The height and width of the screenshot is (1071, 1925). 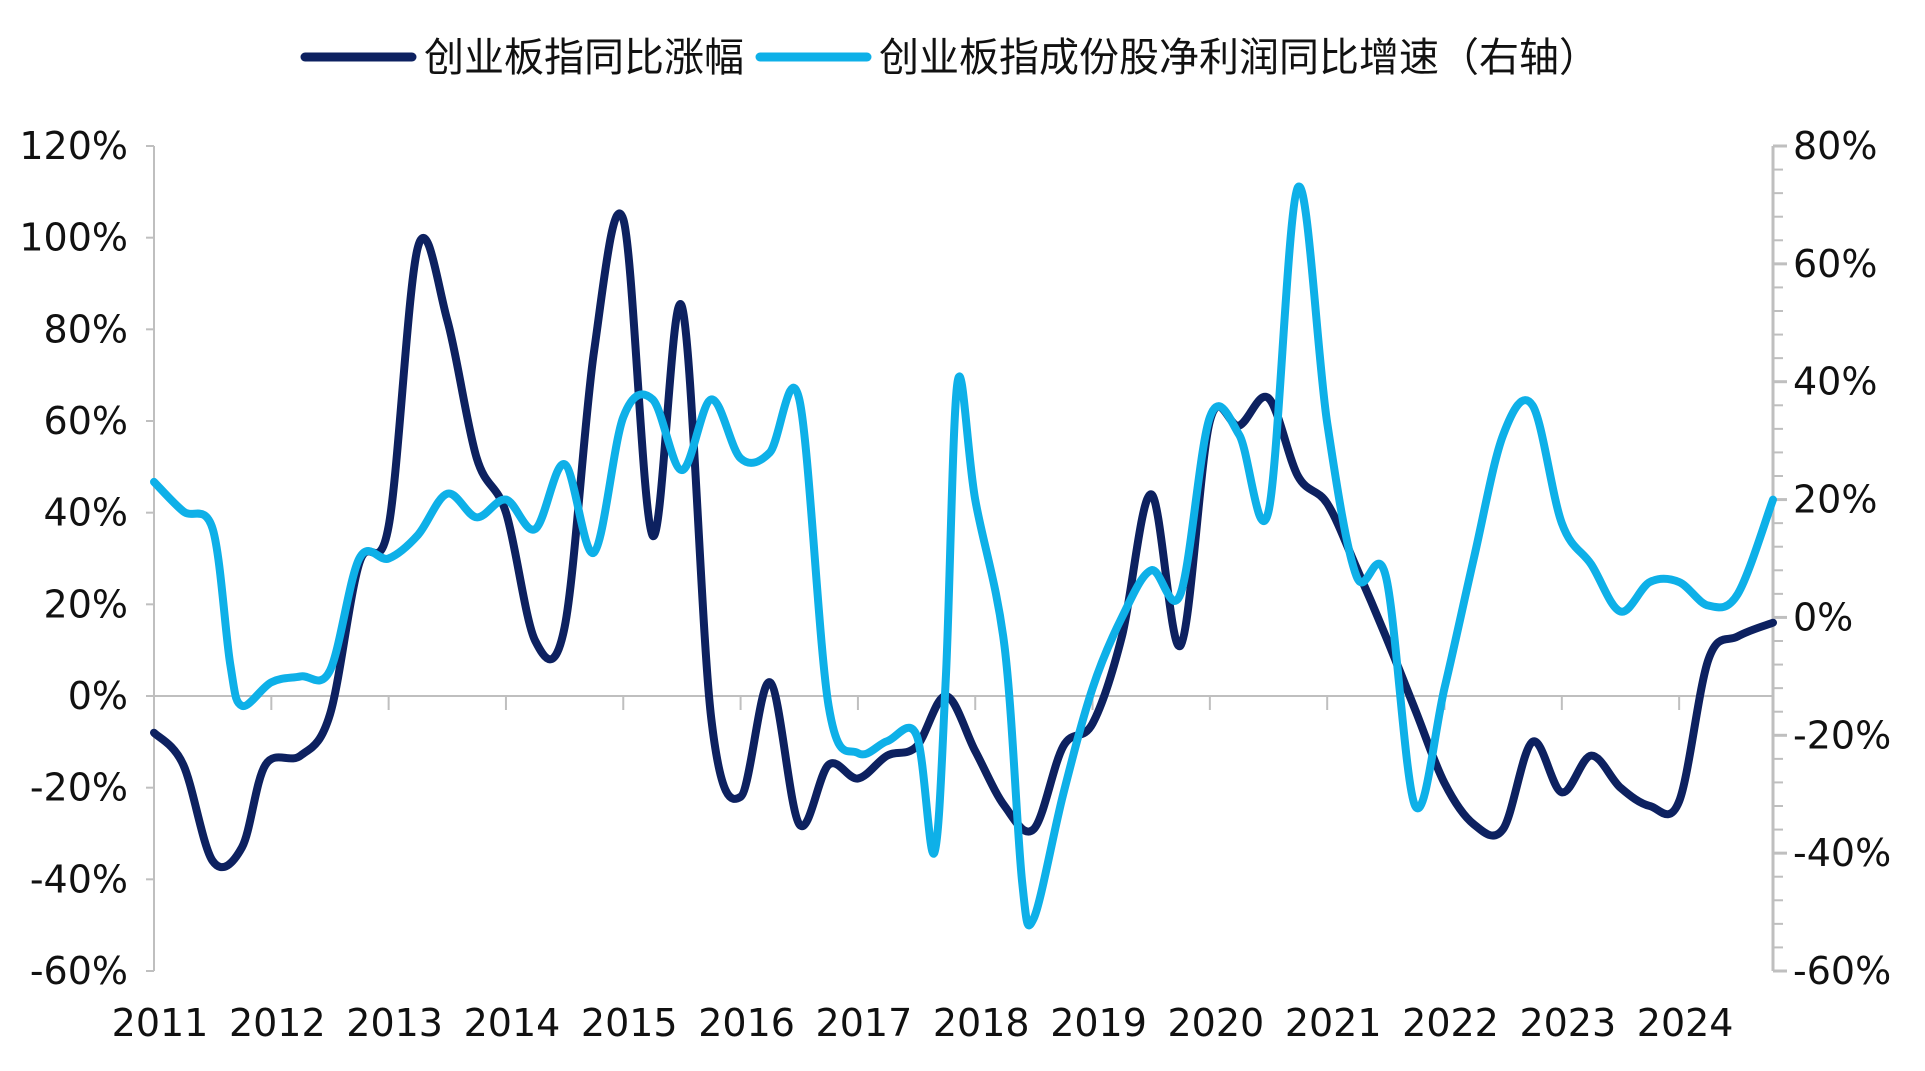 What do you see at coordinates (1098, 1023) in the screenshot?
I see `x-axis-tick-label: 2019` at bounding box center [1098, 1023].